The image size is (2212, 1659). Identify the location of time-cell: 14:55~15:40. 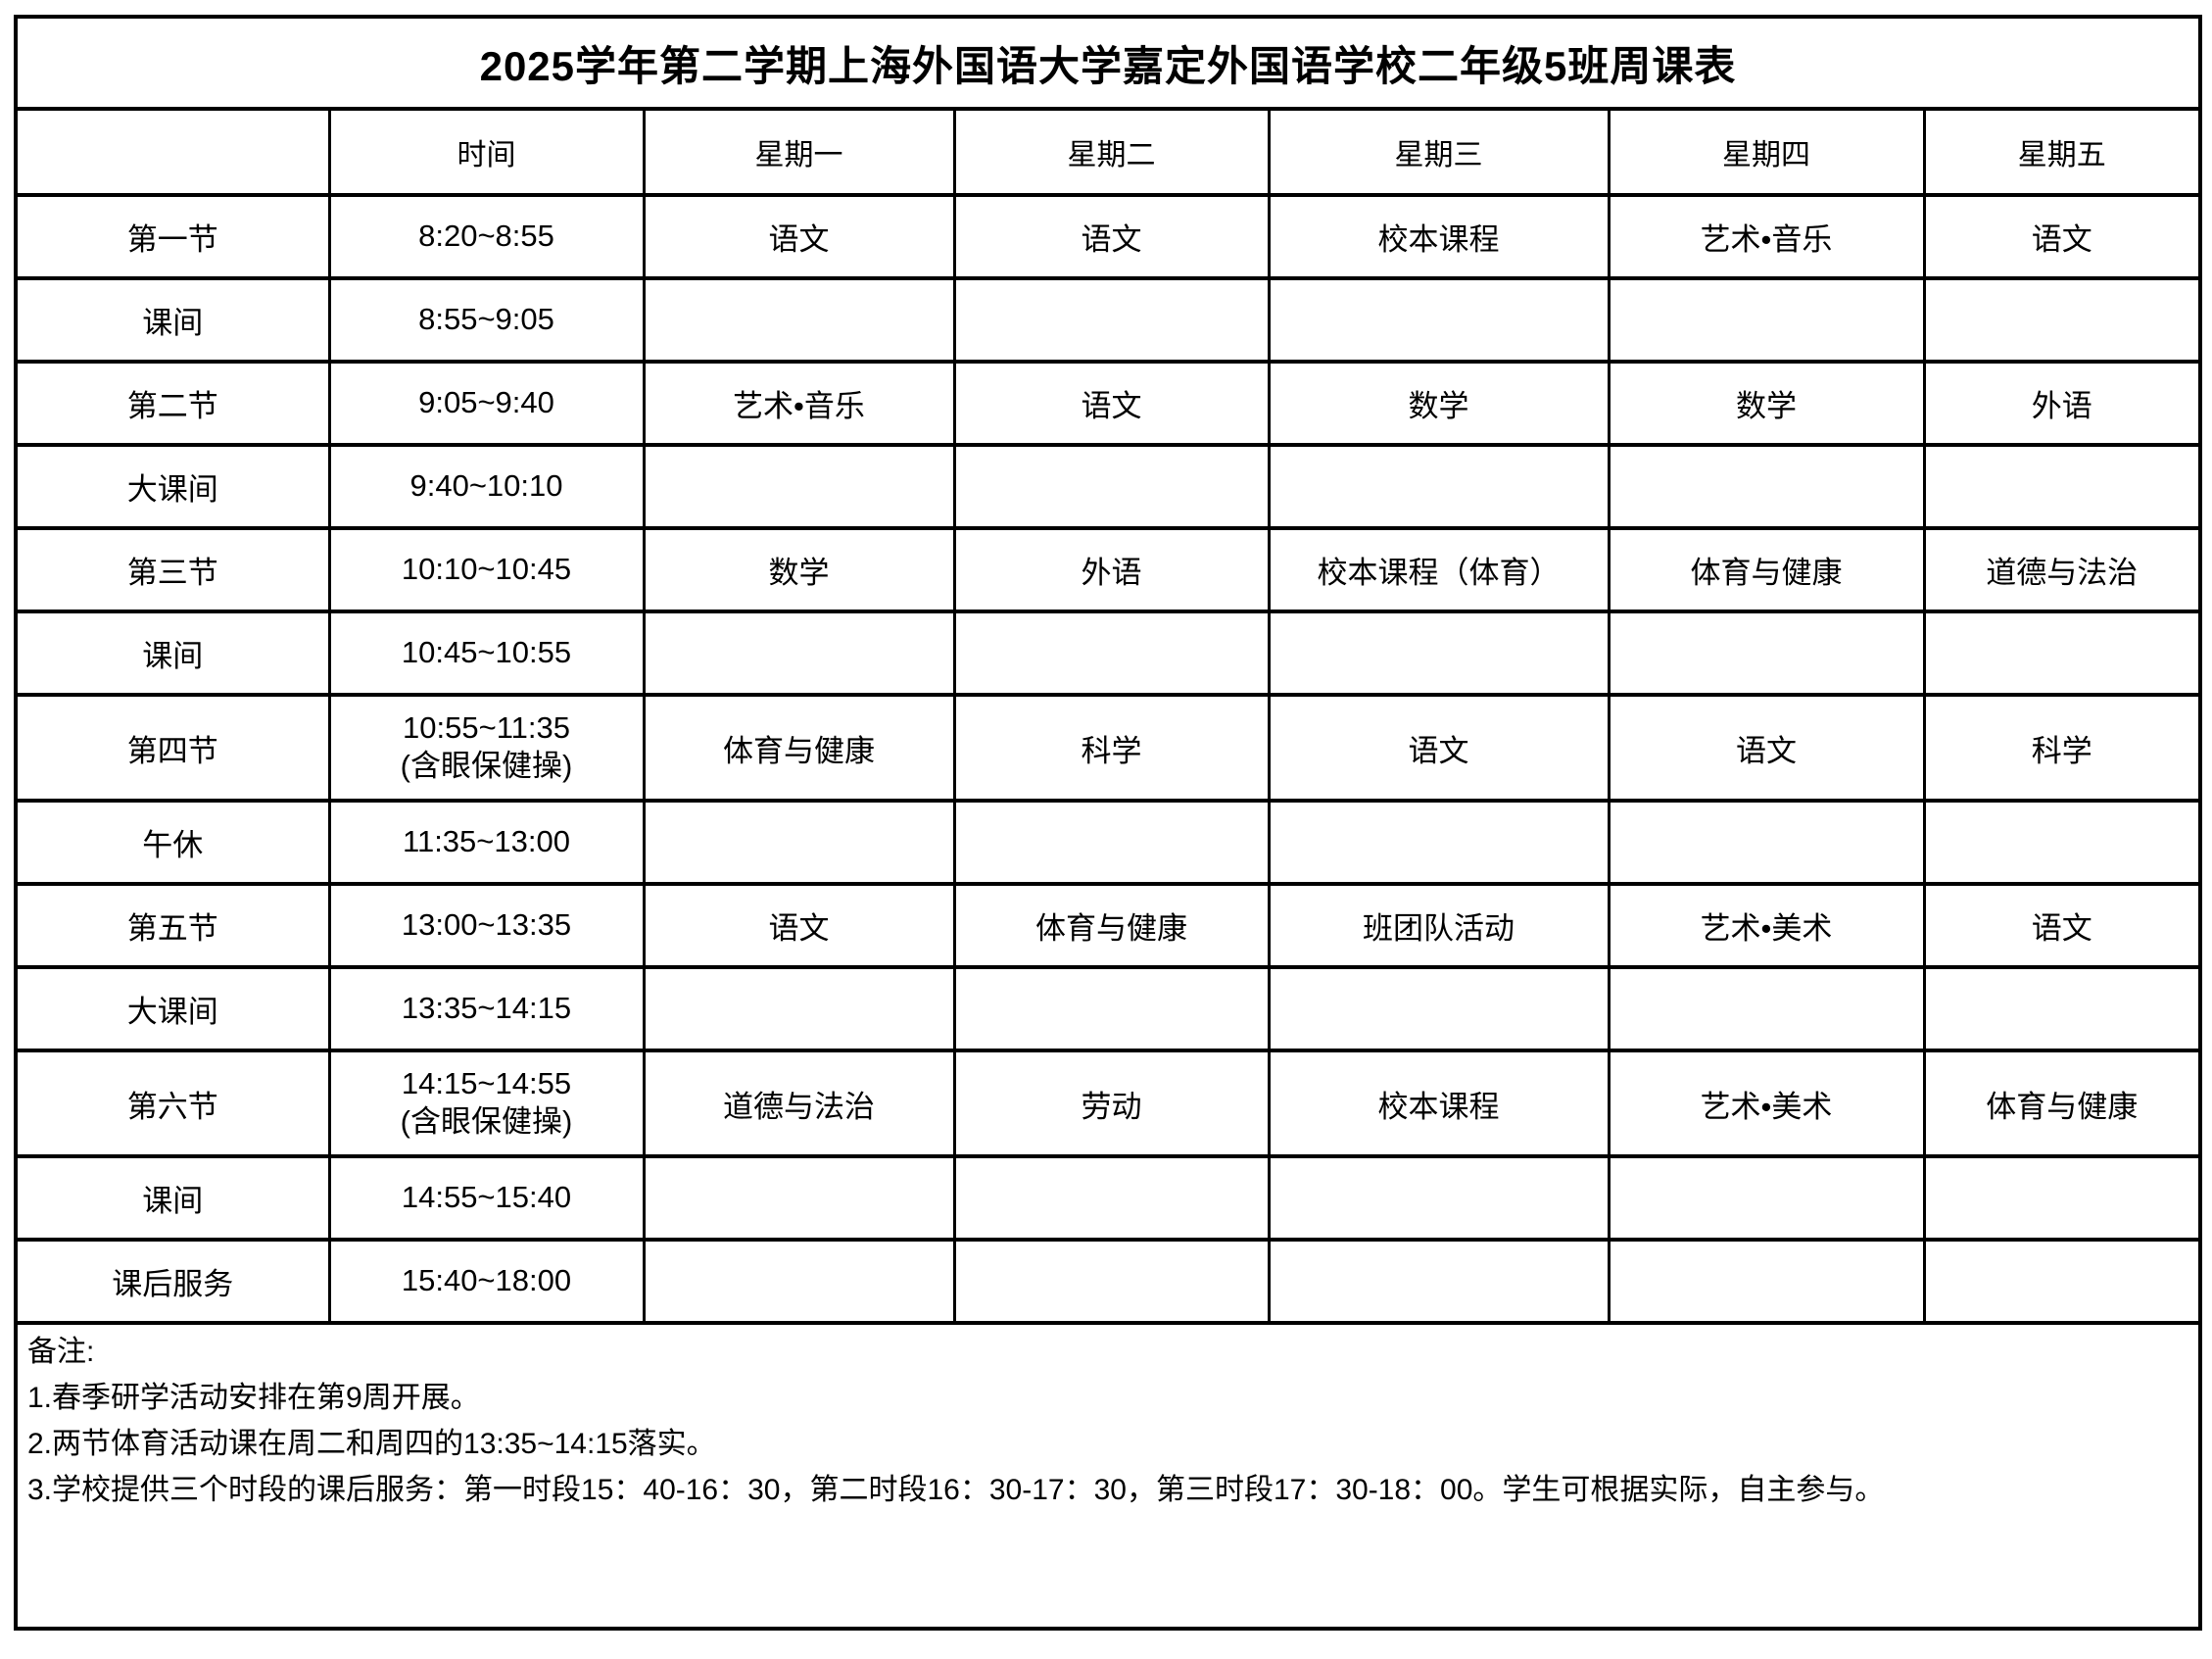
(486, 1198).